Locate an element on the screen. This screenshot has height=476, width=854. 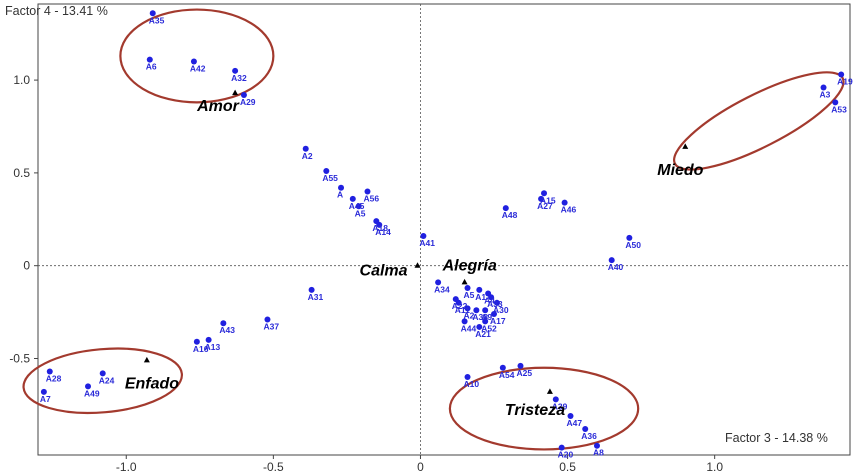
point-label: A19 is located at coordinates (845, 82).